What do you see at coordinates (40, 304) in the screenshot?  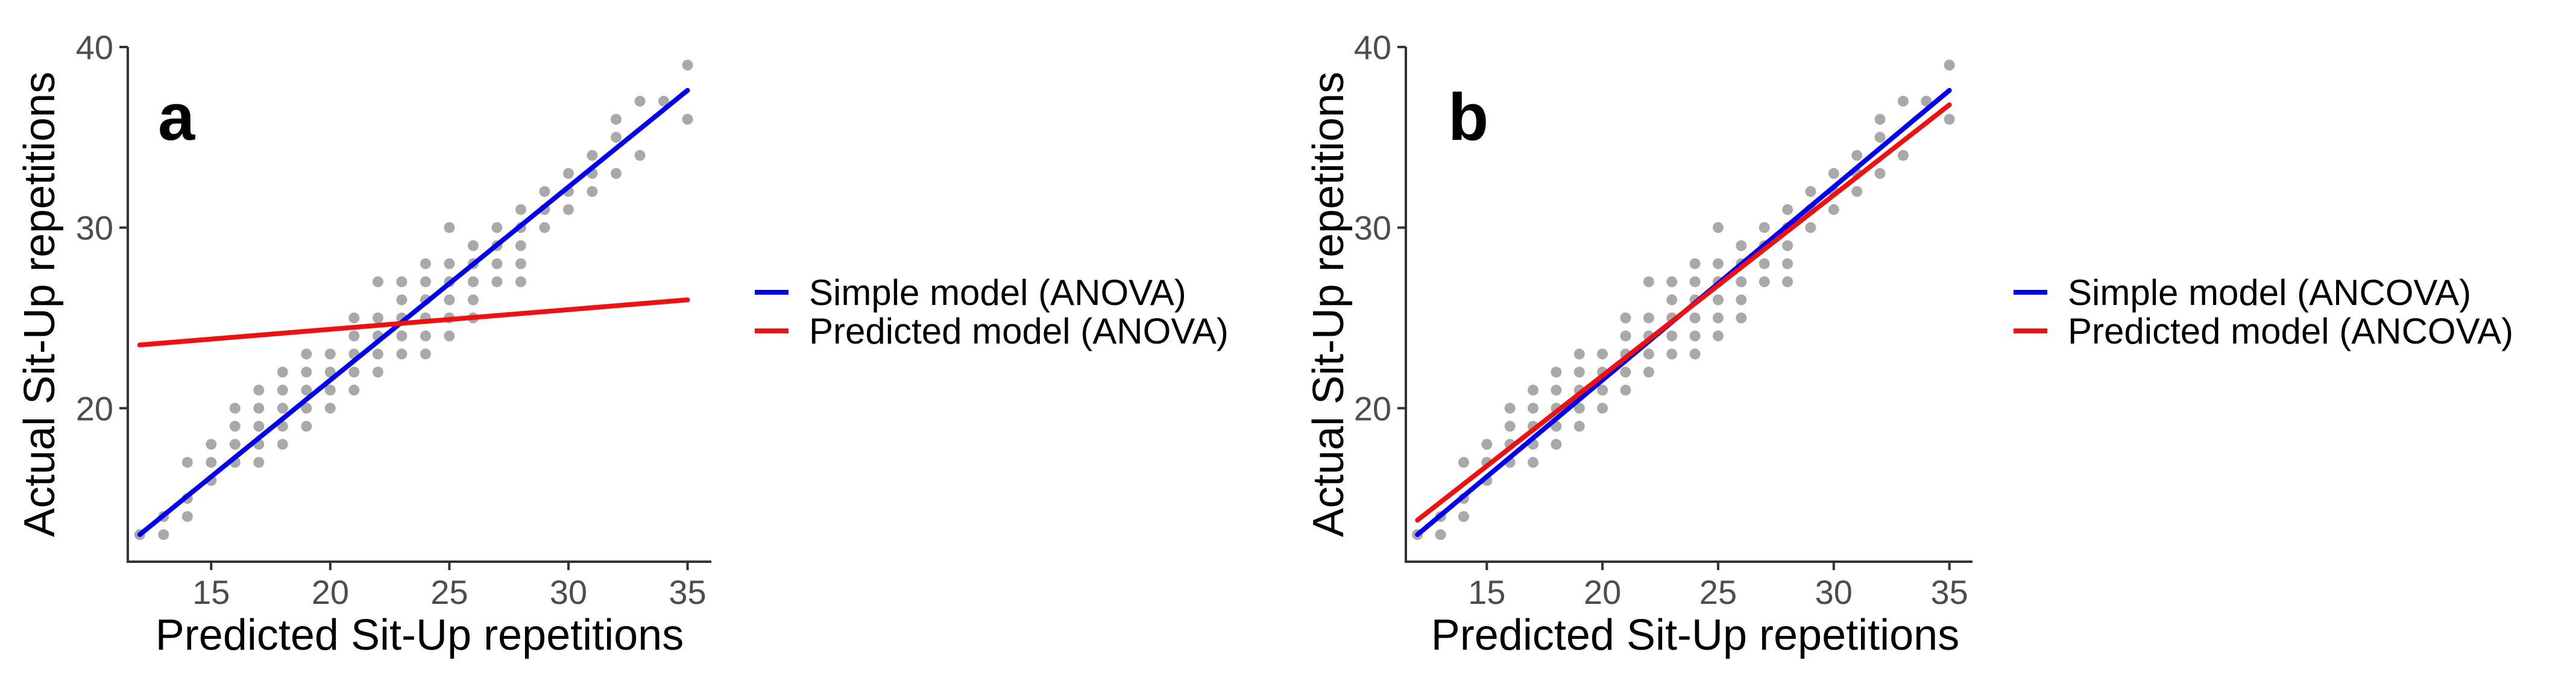 I see `panel-a-y-axis-title: Actual Sit-Up repetitions` at bounding box center [40, 304].